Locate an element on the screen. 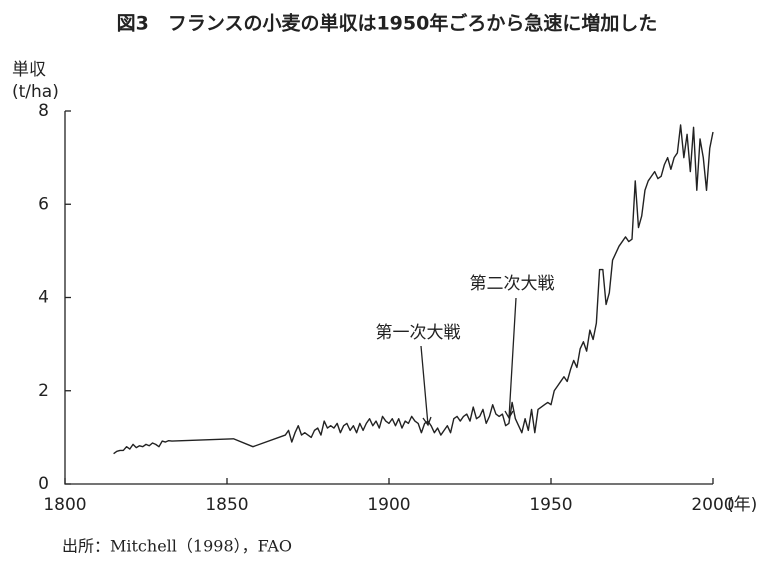 This screenshot has height=571, width=774. x-tick-label: 1850 is located at coordinates (226, 505).